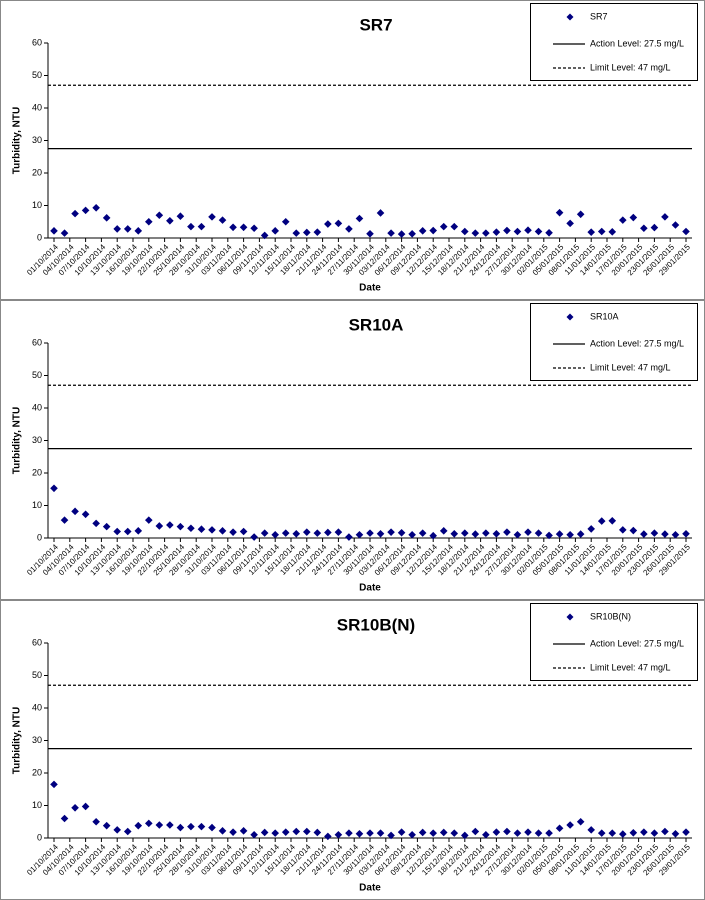 The width and height of the screenshot is (705, 900). Describe the element at coordinates (375, 24) in the screenshot. I see `chart-title: SR7` at that location.